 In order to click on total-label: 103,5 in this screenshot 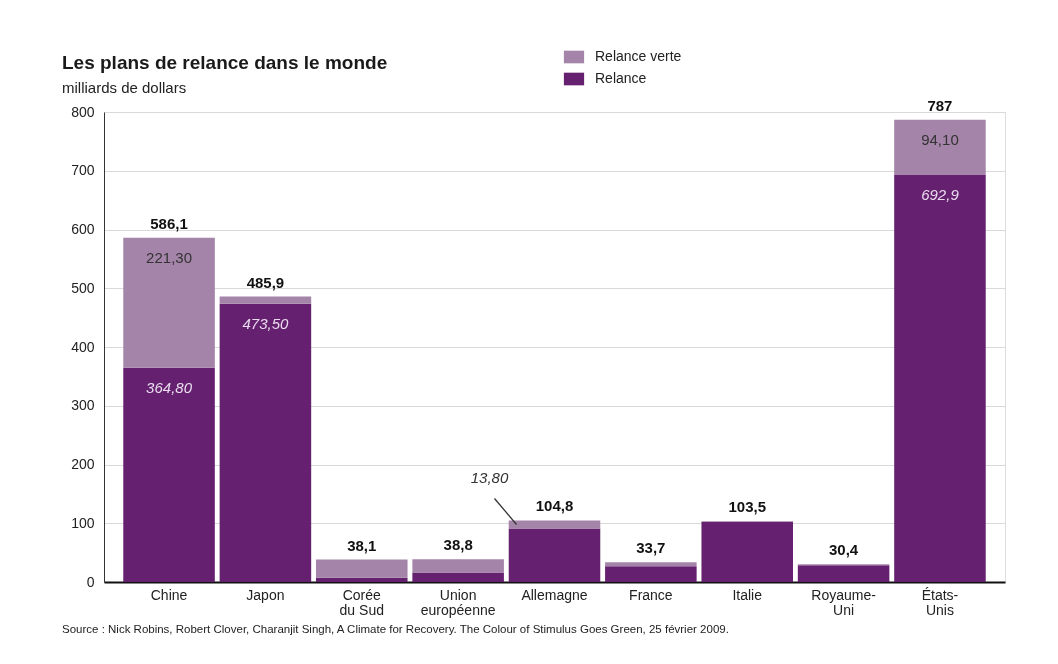, I will do `click(747, 507)`.